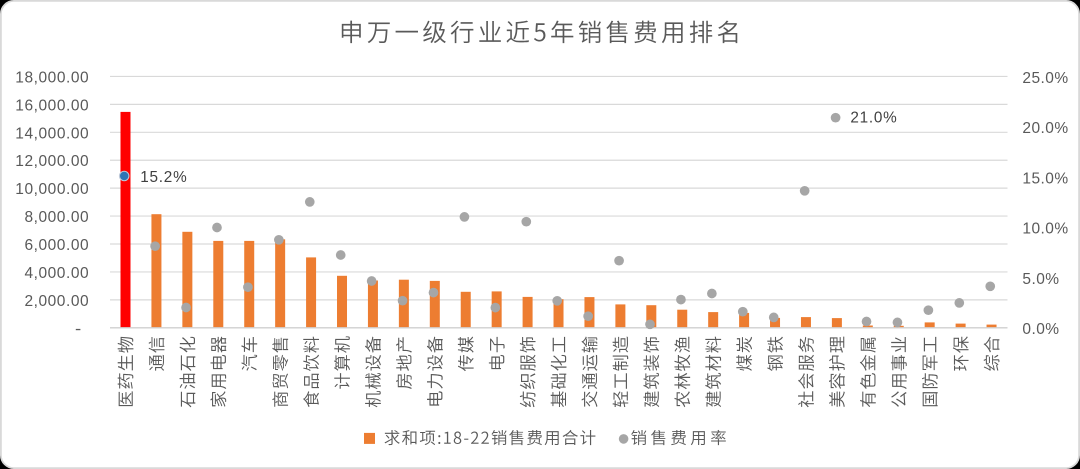 This screenshot has width=1080, height=469. I want to click on svg-text: 0.0%, so click(1040, 329).